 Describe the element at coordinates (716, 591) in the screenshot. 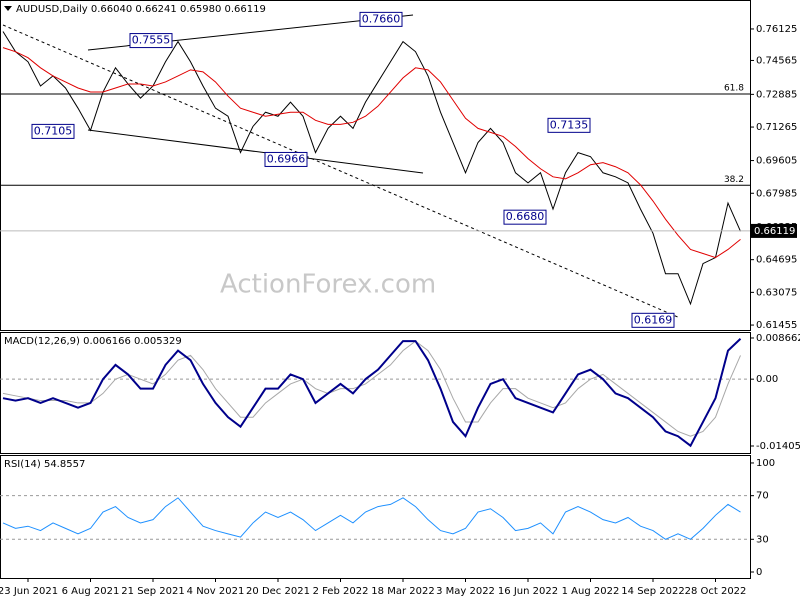

I see `x-tick-label: 28 Oct 2022` at that location.